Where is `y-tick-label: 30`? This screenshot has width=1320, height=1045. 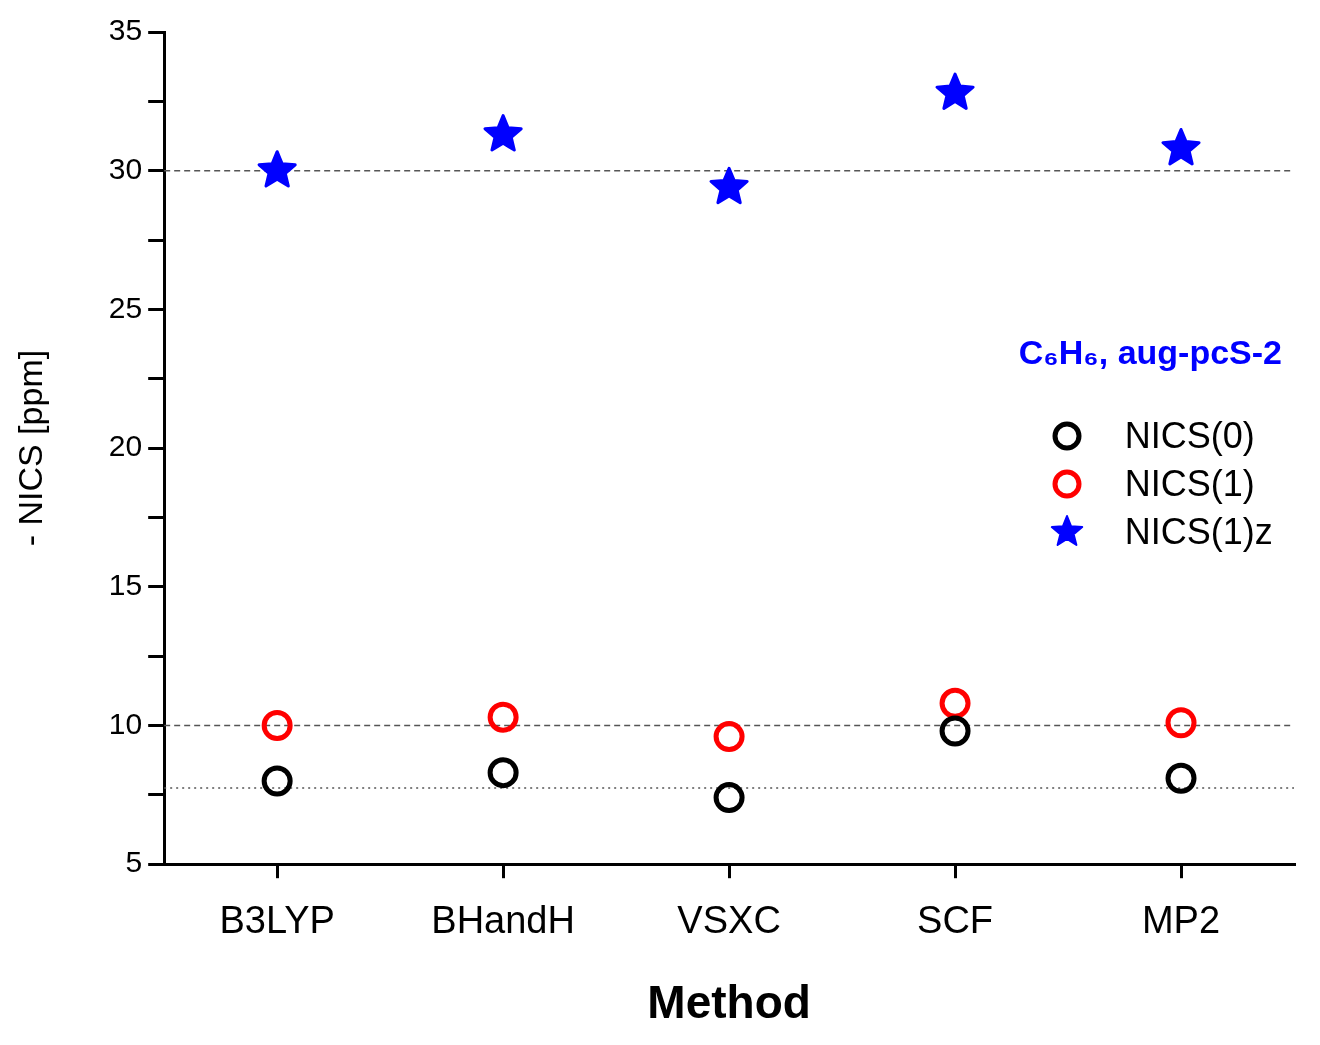 y-tick-label: 30 is located at coordinates (125, 168).